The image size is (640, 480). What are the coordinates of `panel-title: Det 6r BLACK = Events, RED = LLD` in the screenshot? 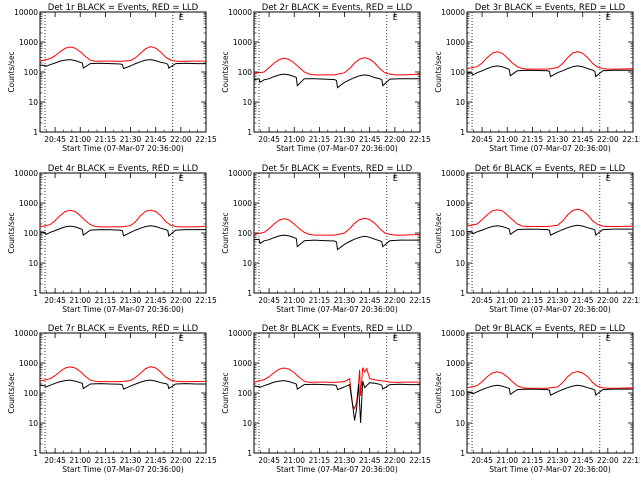 It's located at (550, 169).